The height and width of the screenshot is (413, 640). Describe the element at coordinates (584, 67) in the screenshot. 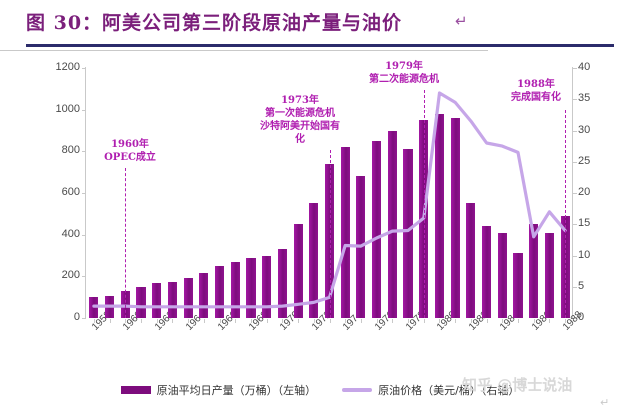

I see `y-tick-label-right: 40` at that location.